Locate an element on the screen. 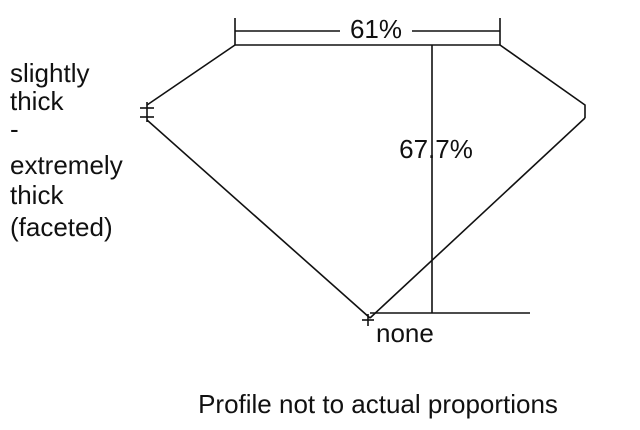 The height and width of the screenshot is (430, 640). girdle-label-line: (faceted) is located at coordinates (61, 227).